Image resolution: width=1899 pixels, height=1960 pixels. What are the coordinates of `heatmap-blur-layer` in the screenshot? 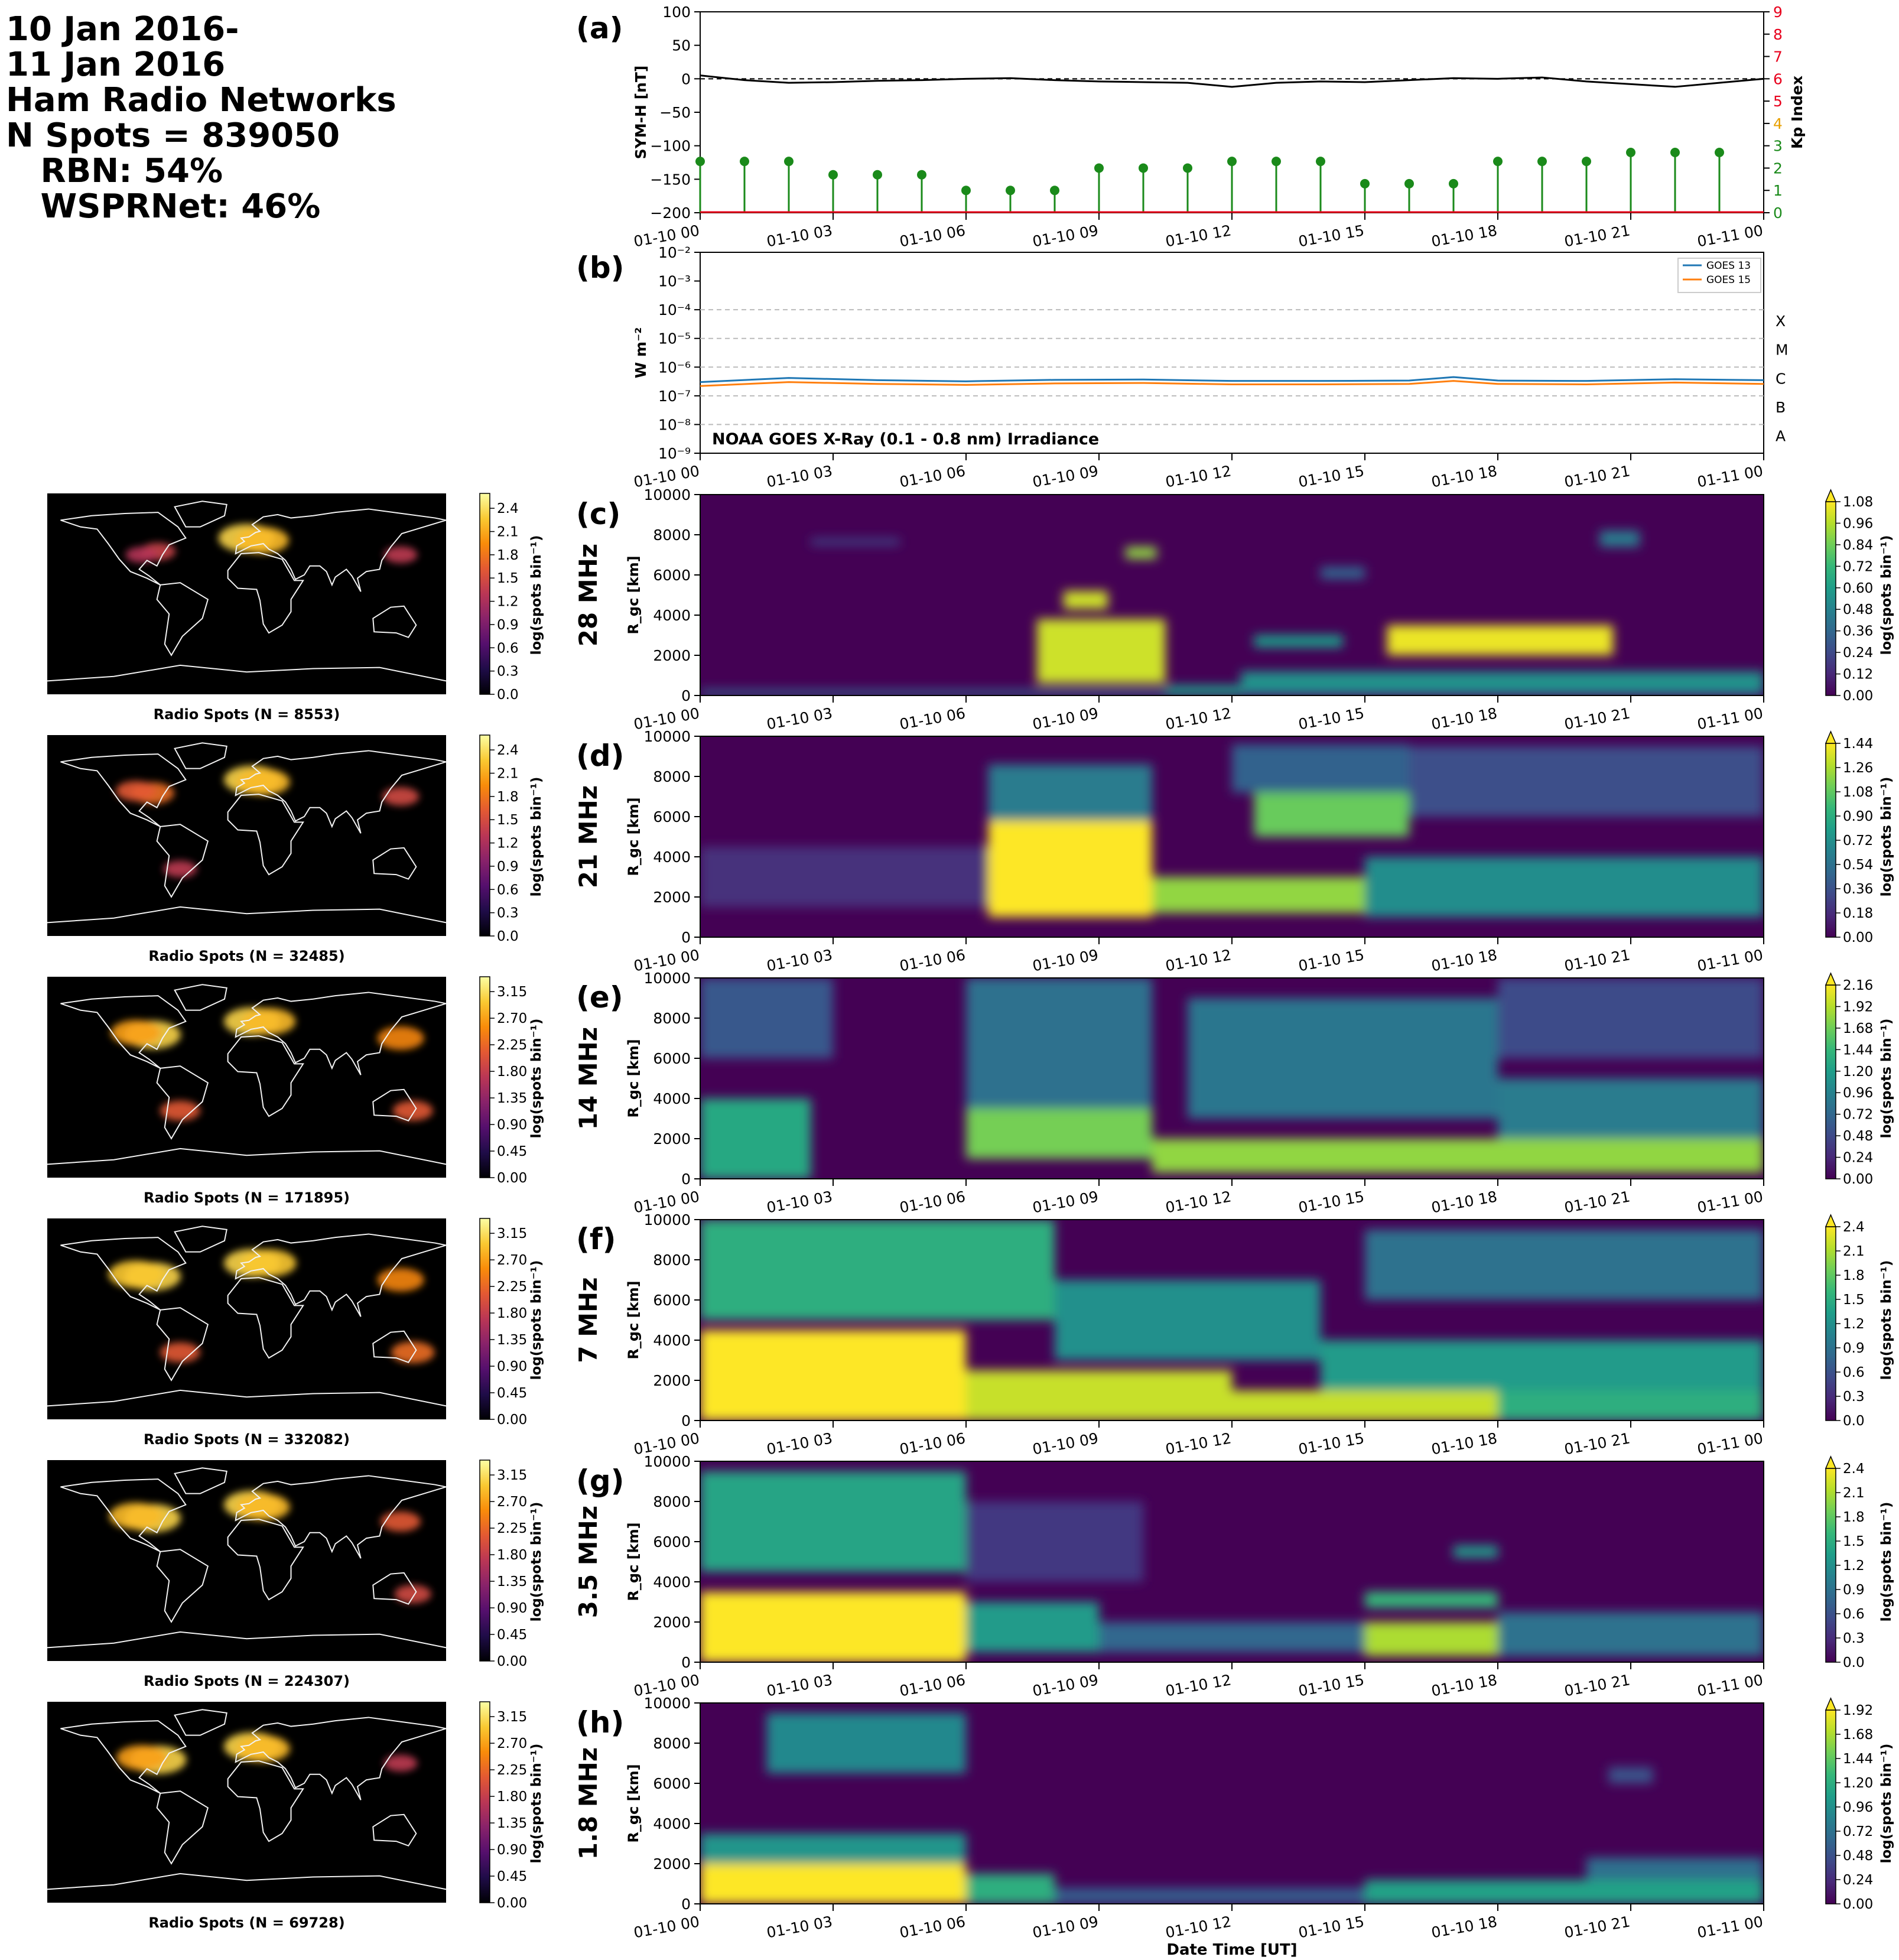 It's located at (1232, 613).